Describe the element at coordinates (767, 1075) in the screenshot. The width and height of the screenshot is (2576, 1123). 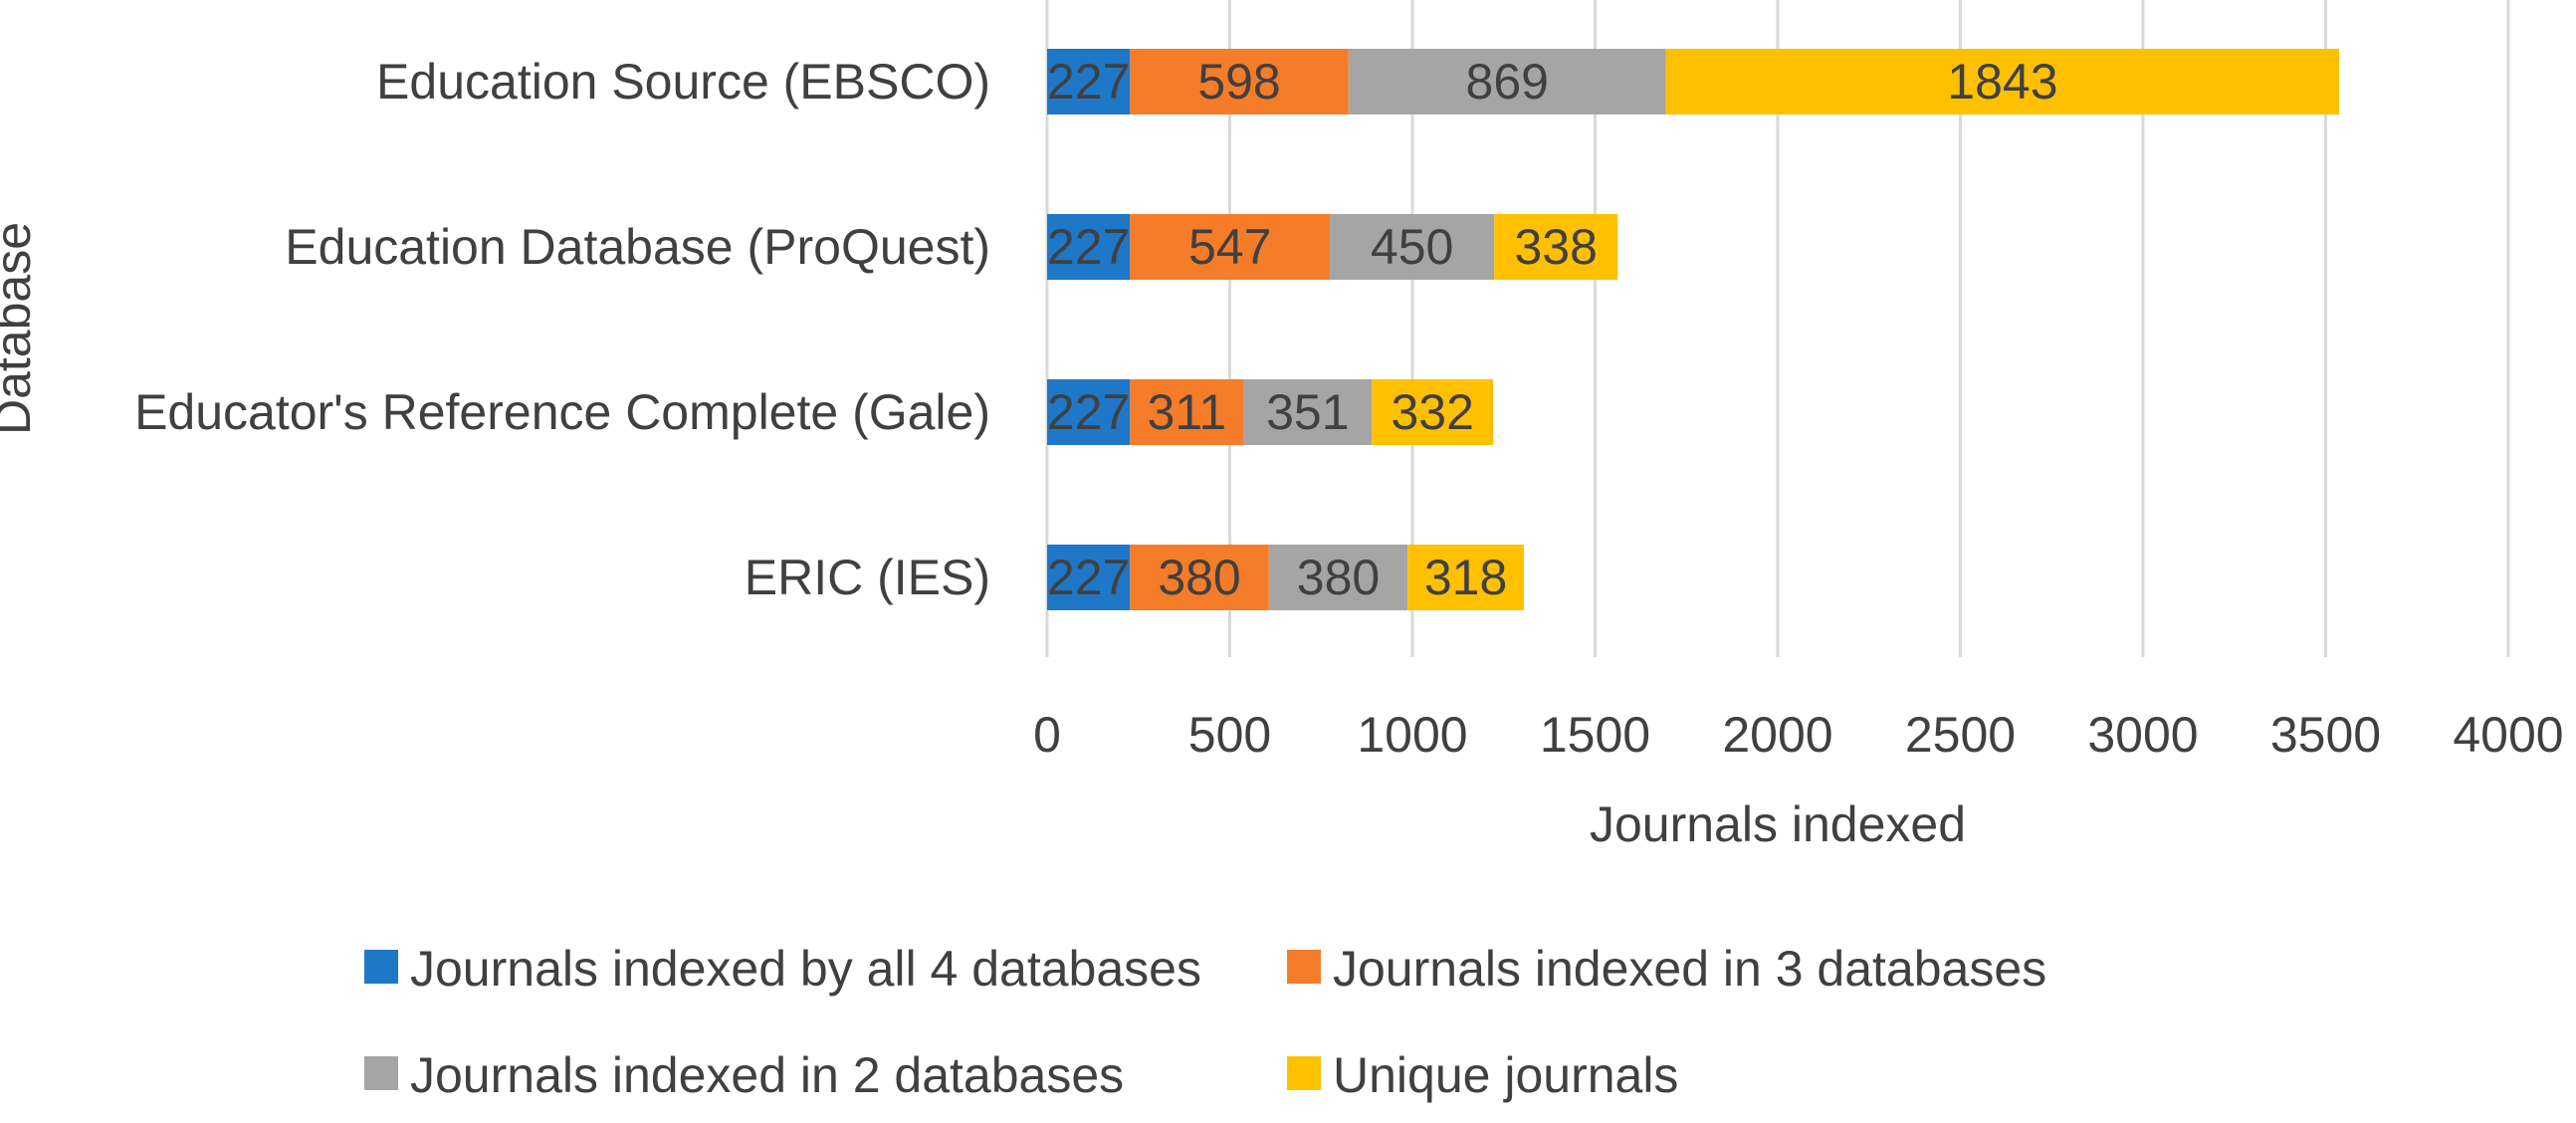
I see `legend-label-2: Journals indexed in 2 databases` at that location.